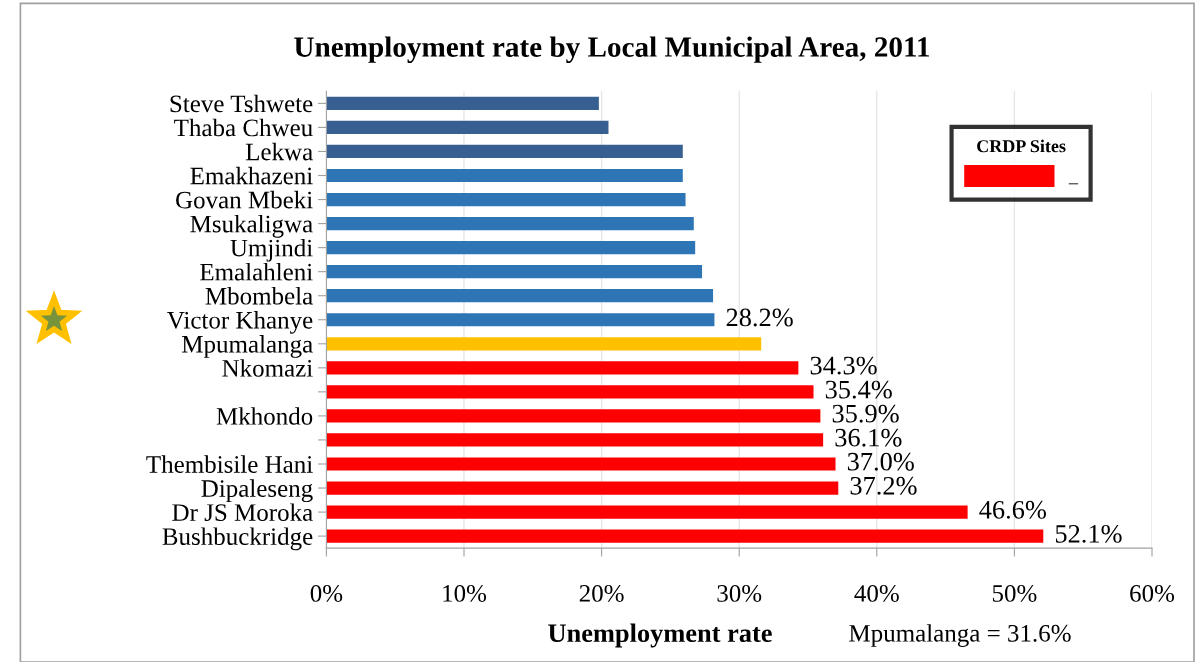  I want to click on data-label: 37.0%, so click(880, 461).